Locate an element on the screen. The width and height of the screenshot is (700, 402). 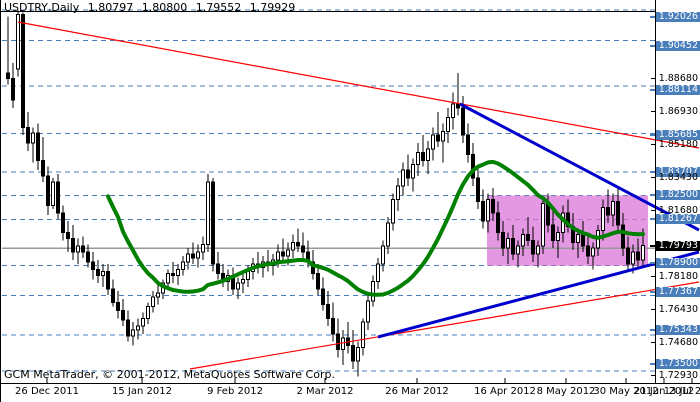
price-axis-level-label: 1.82500 is located at coordinates (677, 195).